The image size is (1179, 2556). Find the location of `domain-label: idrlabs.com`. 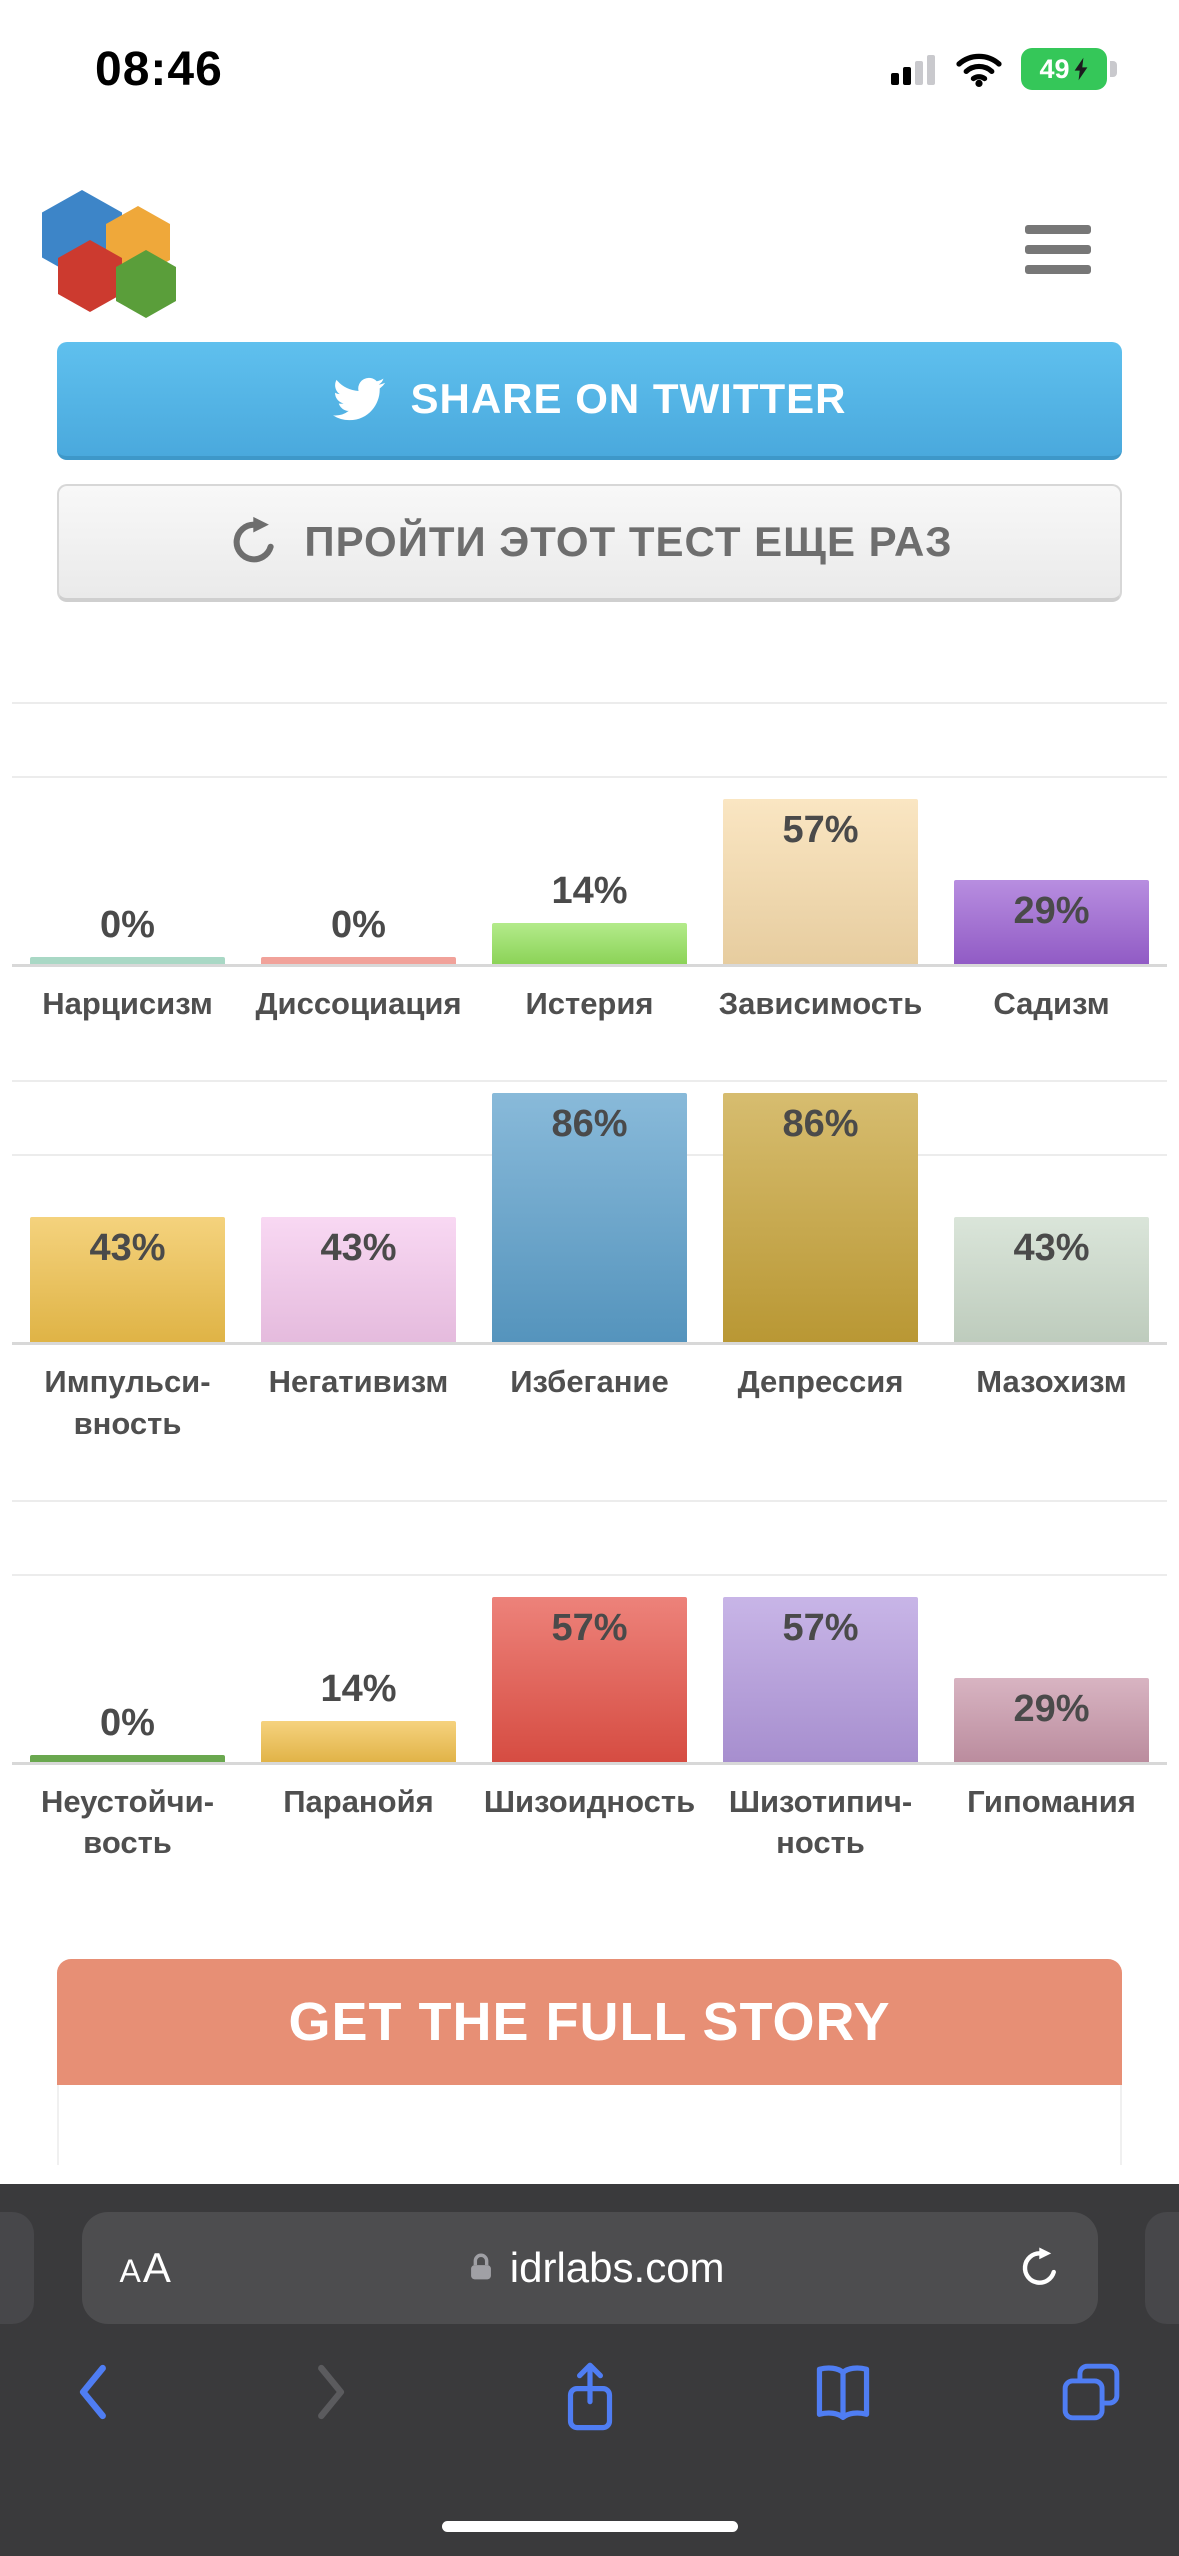

domain-label: idrlabs.com is located at coordinates (617, 2267).